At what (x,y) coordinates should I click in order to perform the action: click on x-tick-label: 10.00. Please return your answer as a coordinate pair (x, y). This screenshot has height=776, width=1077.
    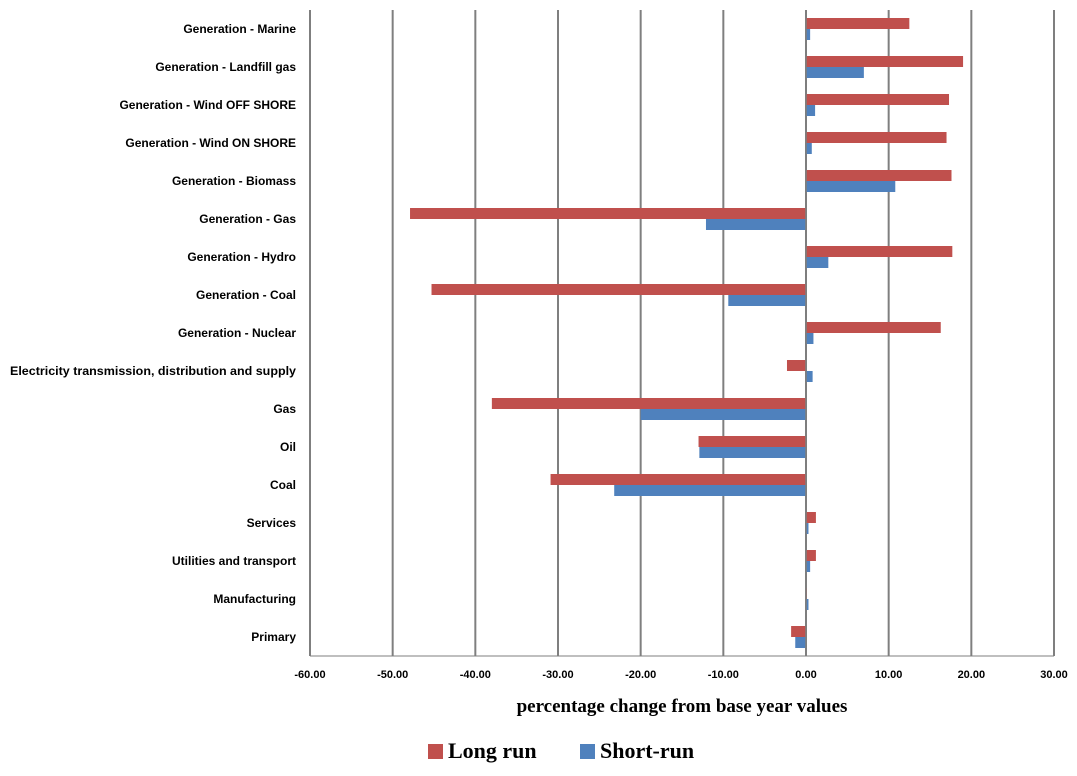
    Looking at the image, I should click on (889, 675).